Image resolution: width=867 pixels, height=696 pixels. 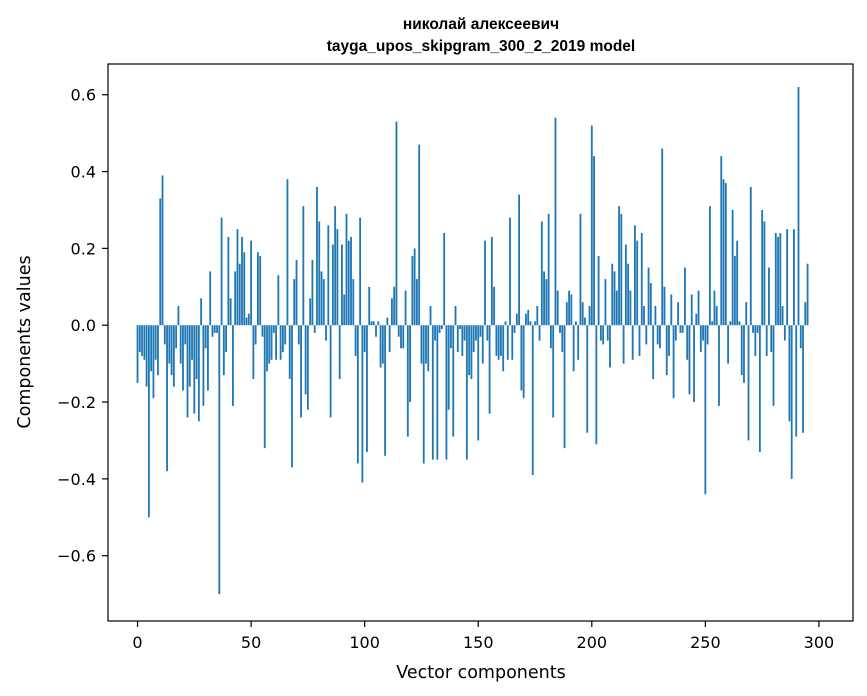 What do you see at coordinates (819, 642) in the screenshot?
I see `x-tick-label: 300` at bounding box center [819, 642].